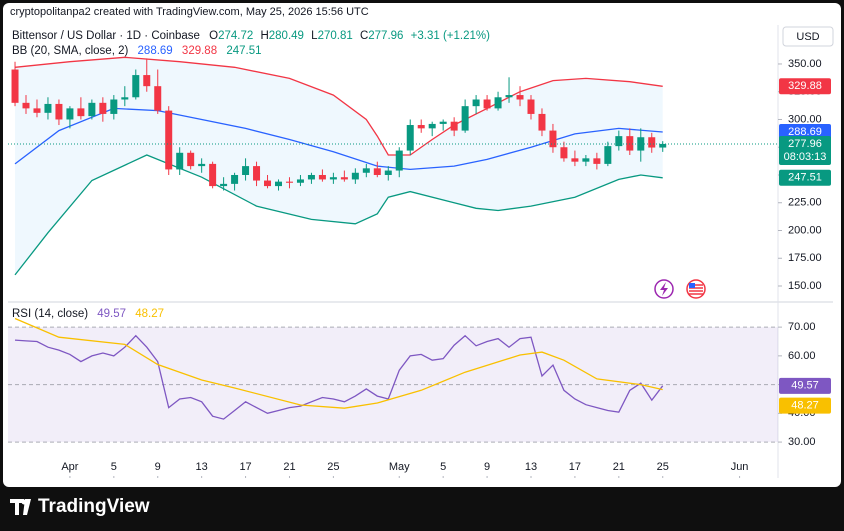 The width and height of the screenshot is (844, 531). Describe the element at coordinates (664, 289) in the screenshot. I see `lightning-icon` at that location.